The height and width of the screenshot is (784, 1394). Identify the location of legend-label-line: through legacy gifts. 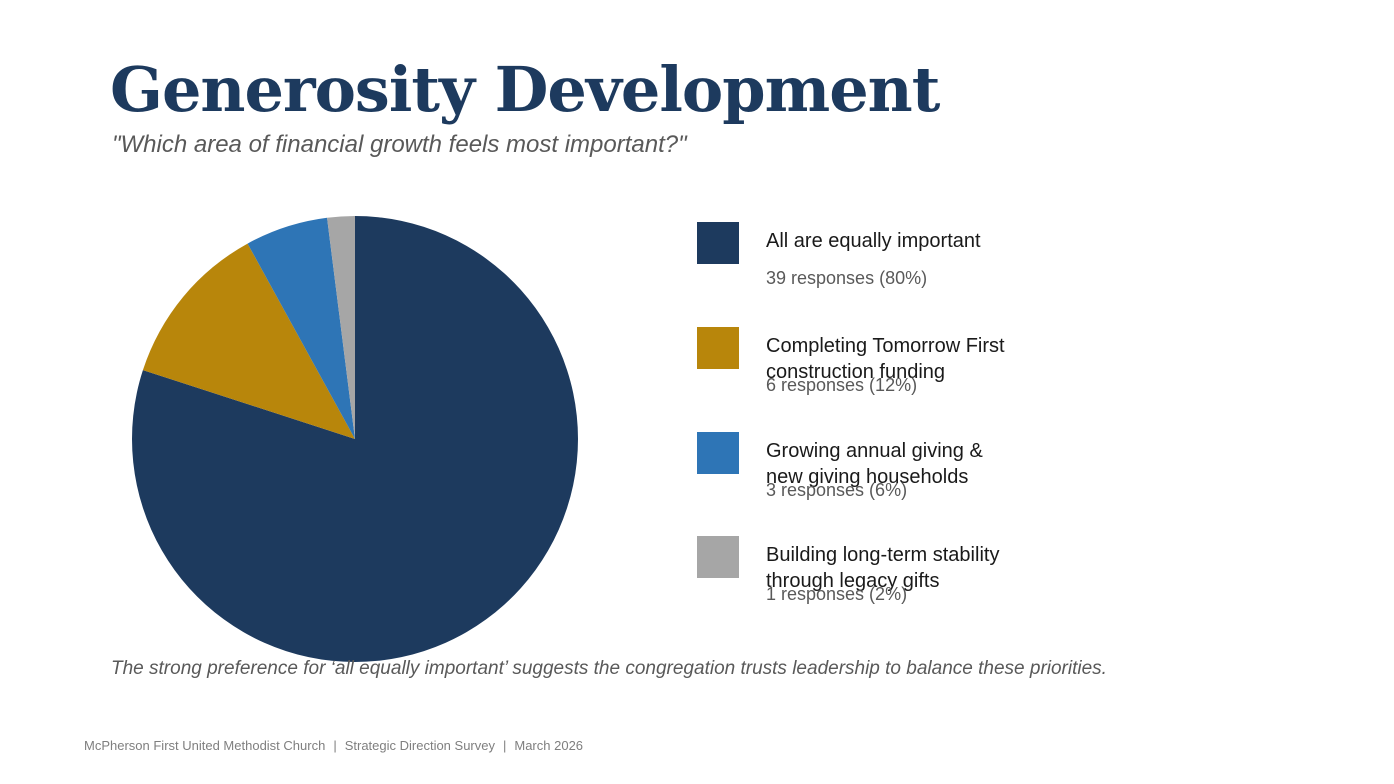
(853, 581).